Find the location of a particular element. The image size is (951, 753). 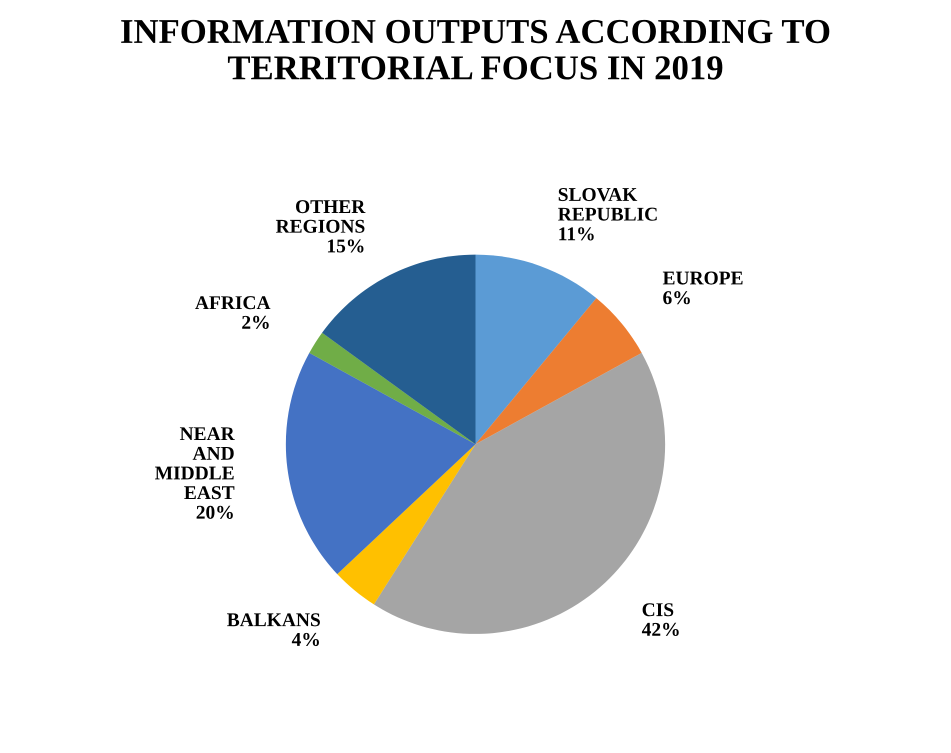

data-label: 6% is located at coordinates (676, 297).